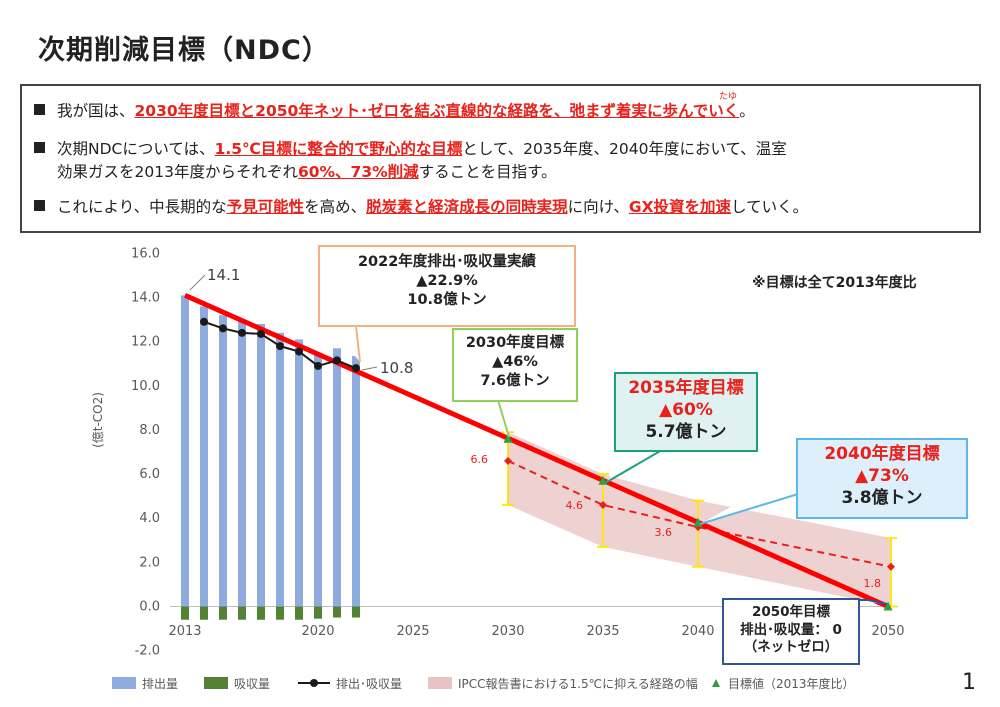 The width and height of the screenshot is (1000, 707). Describe the element at coordinates (145, 298) in the screenshot. I see `y-tick-label: 14.0` at that location.